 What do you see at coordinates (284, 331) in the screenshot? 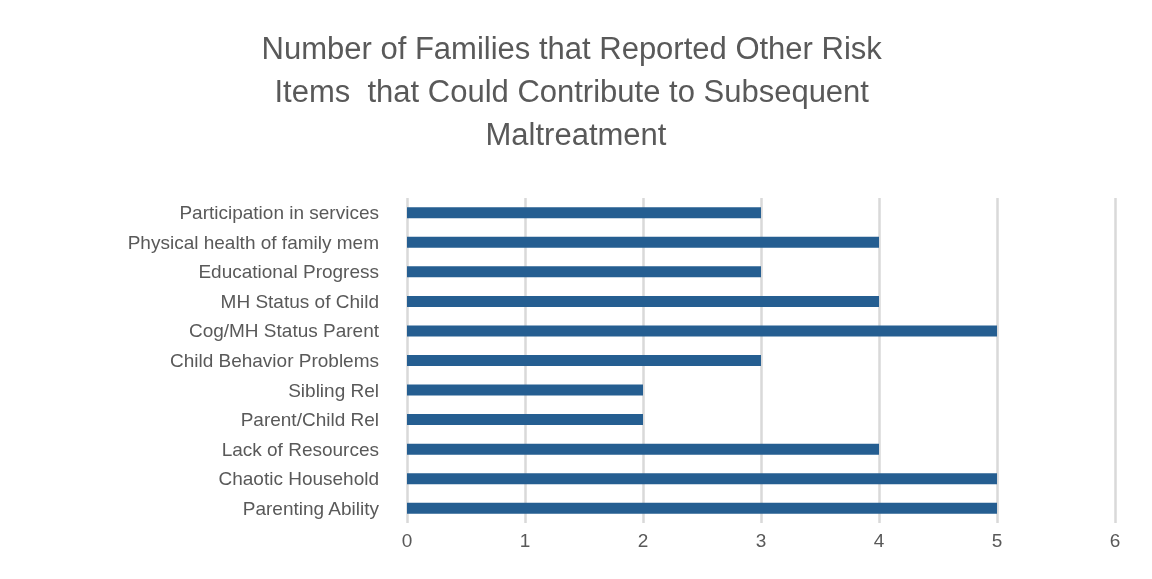
I see `y-tick-label: Cog/MH Status Parent` at bounding box center [284, 331].